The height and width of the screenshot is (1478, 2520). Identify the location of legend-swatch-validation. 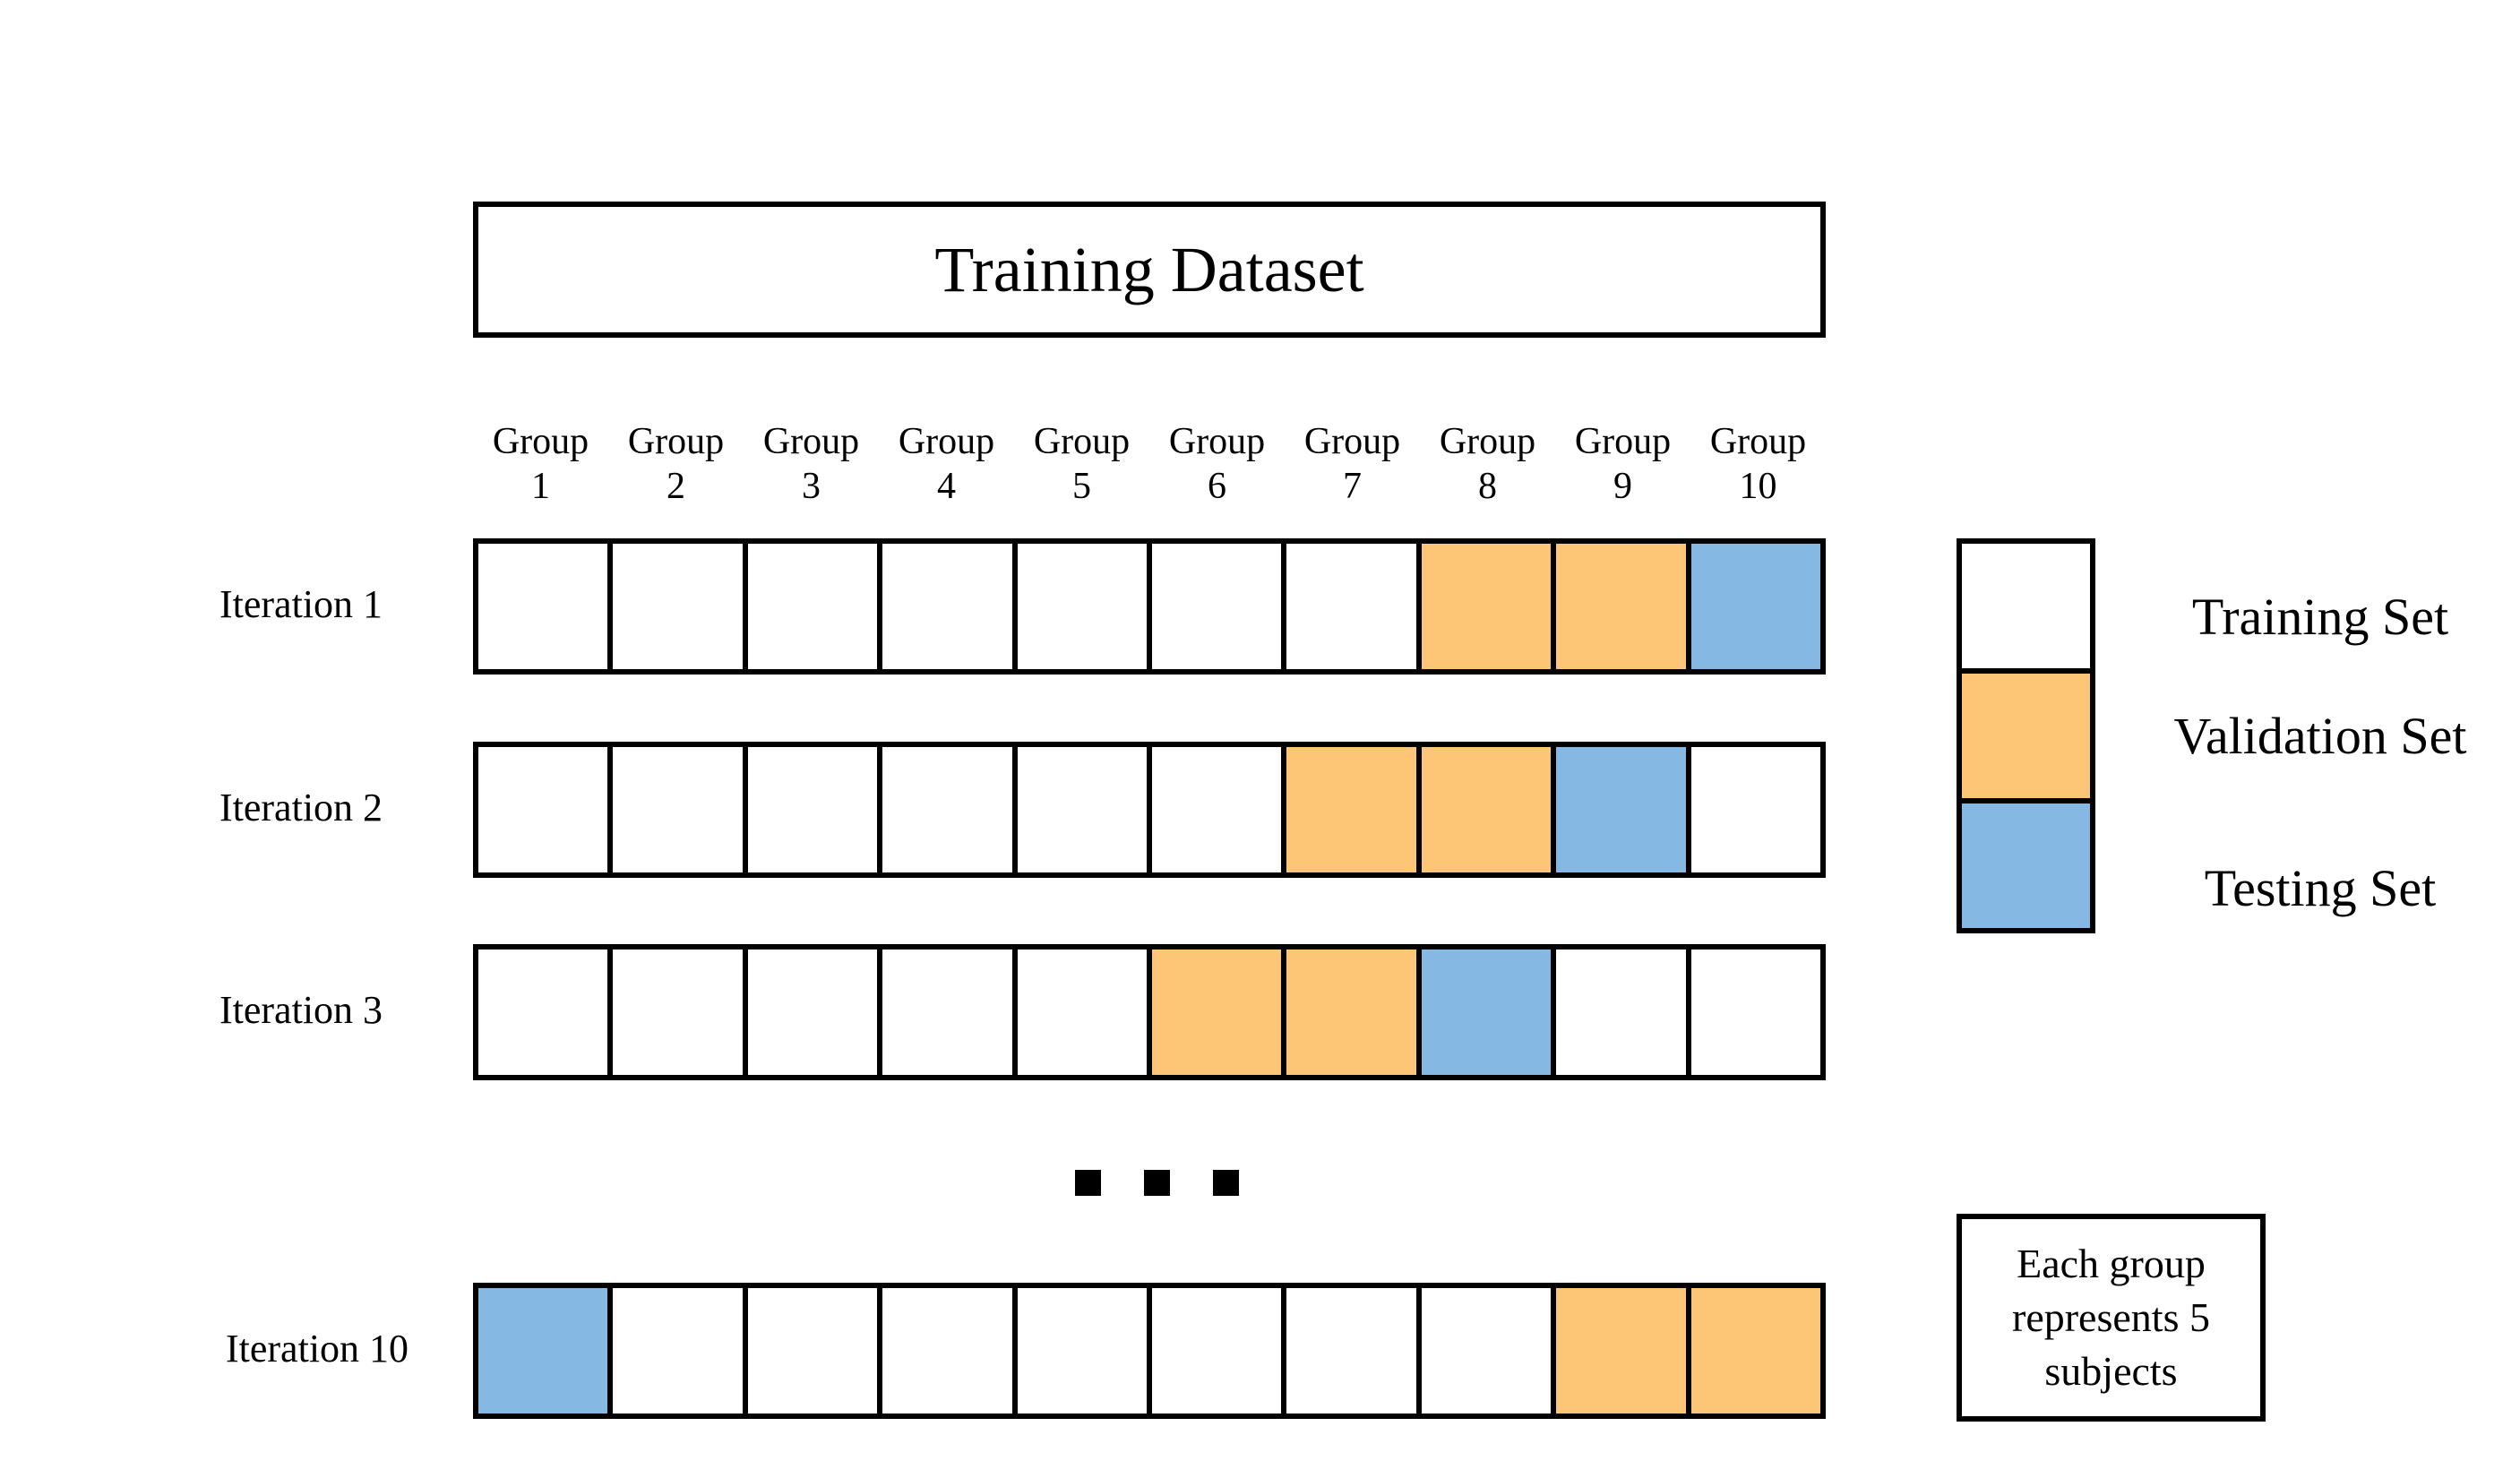
(2026, 735).